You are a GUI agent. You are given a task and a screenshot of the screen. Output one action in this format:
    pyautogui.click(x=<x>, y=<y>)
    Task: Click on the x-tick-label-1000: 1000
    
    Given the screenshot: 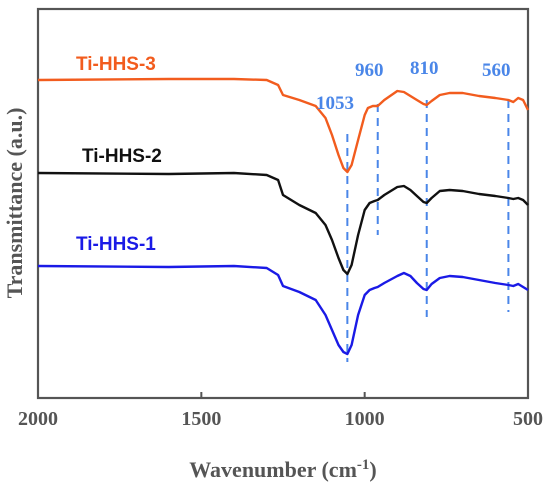 What is the action you would take?
    pyautogui.click(x=365, y=419)
    